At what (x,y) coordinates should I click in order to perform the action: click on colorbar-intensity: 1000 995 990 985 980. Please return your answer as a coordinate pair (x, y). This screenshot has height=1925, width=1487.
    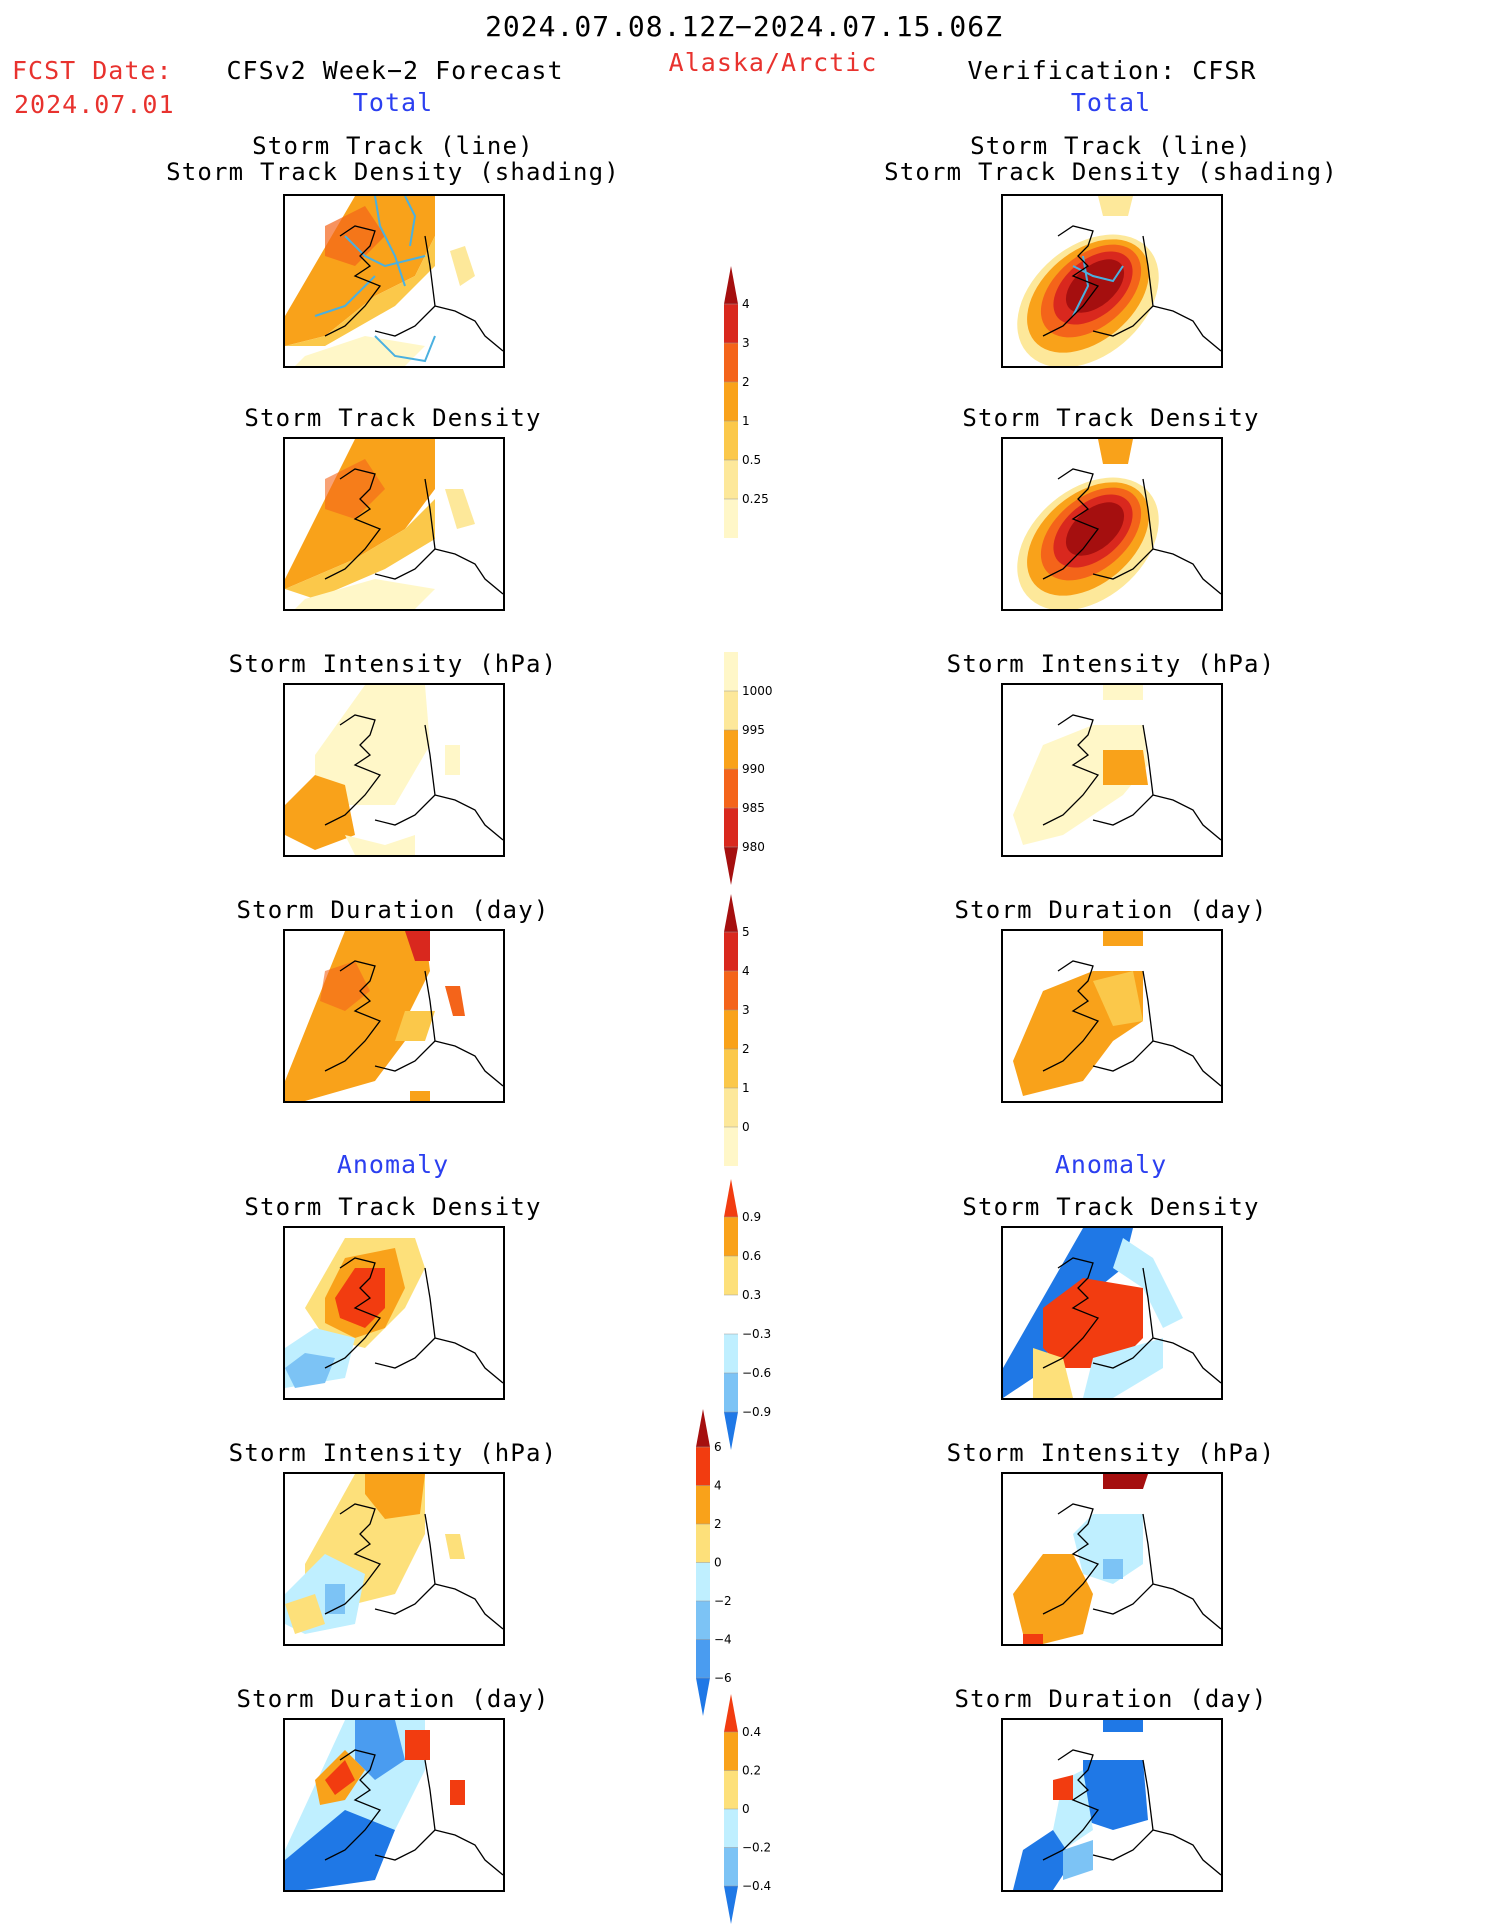
    Looking at the image, I should click on (748, 768).